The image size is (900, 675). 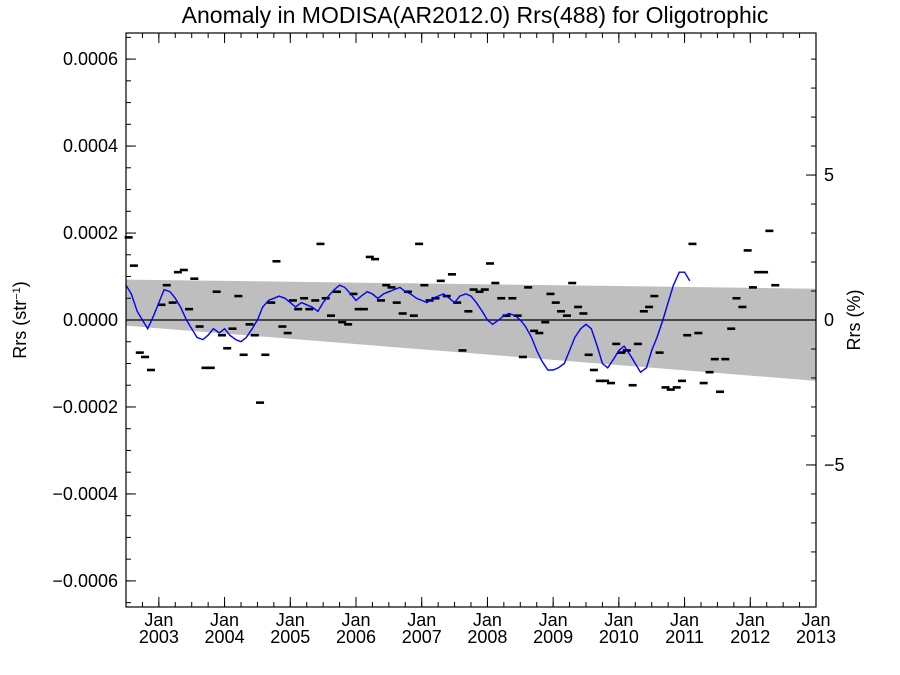 What do you see at coordinates (684, 637) in the screenshot?
I see `x-tick-year: 2011` at bounding box center [684, 637].